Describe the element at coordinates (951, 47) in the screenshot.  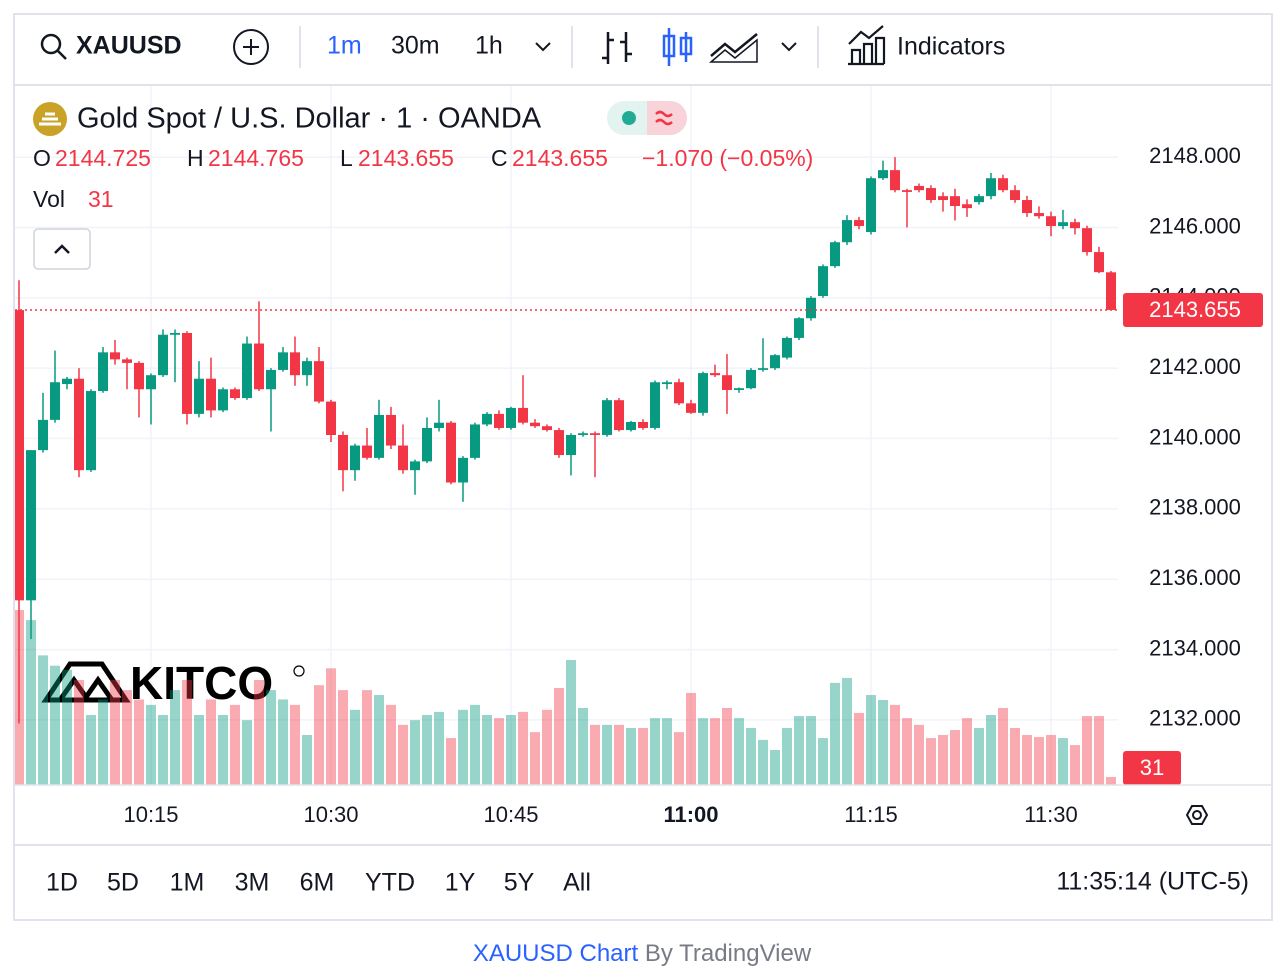
I see `indicators-button: Indicators` at that location.